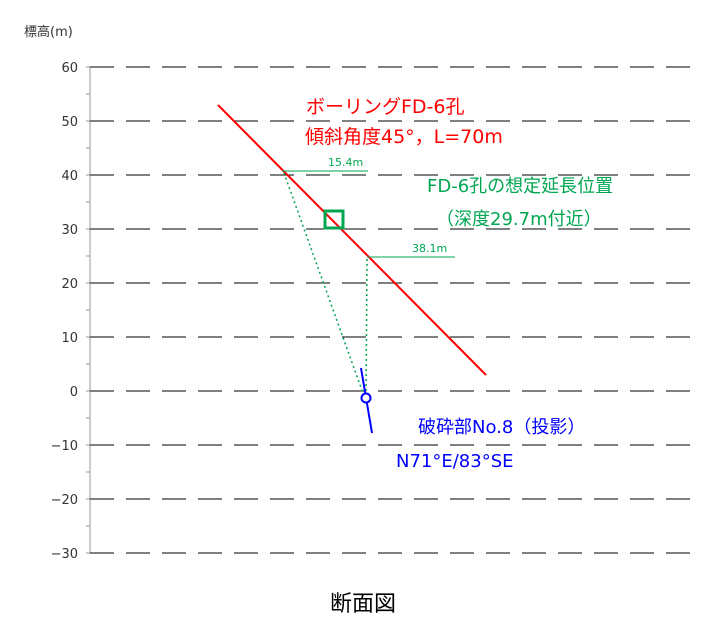 This screenshot has height=627, width=726. I want to click on y-axis-title: 標高(m), so click(48, 32).